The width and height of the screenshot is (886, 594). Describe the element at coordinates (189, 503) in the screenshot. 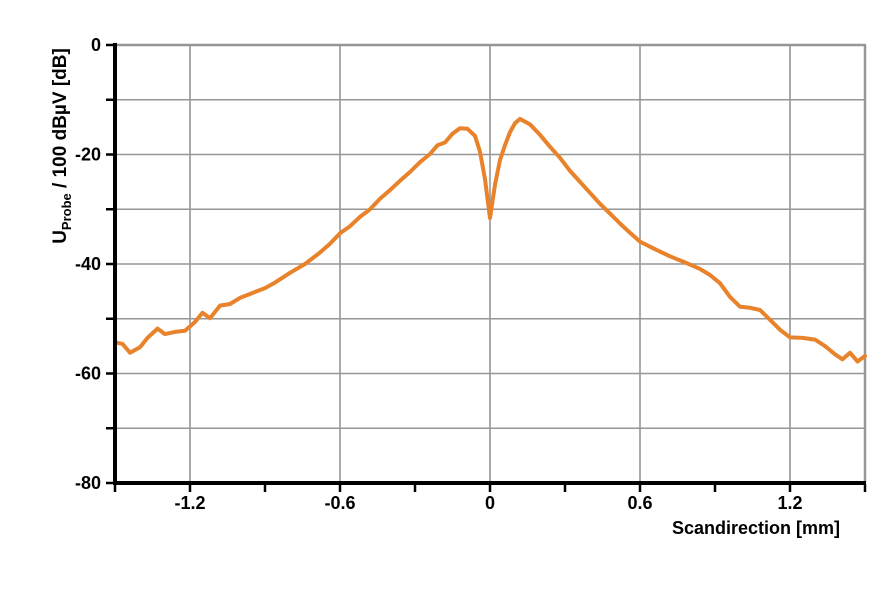

I see `x-tick-label: -1.2` at that location.